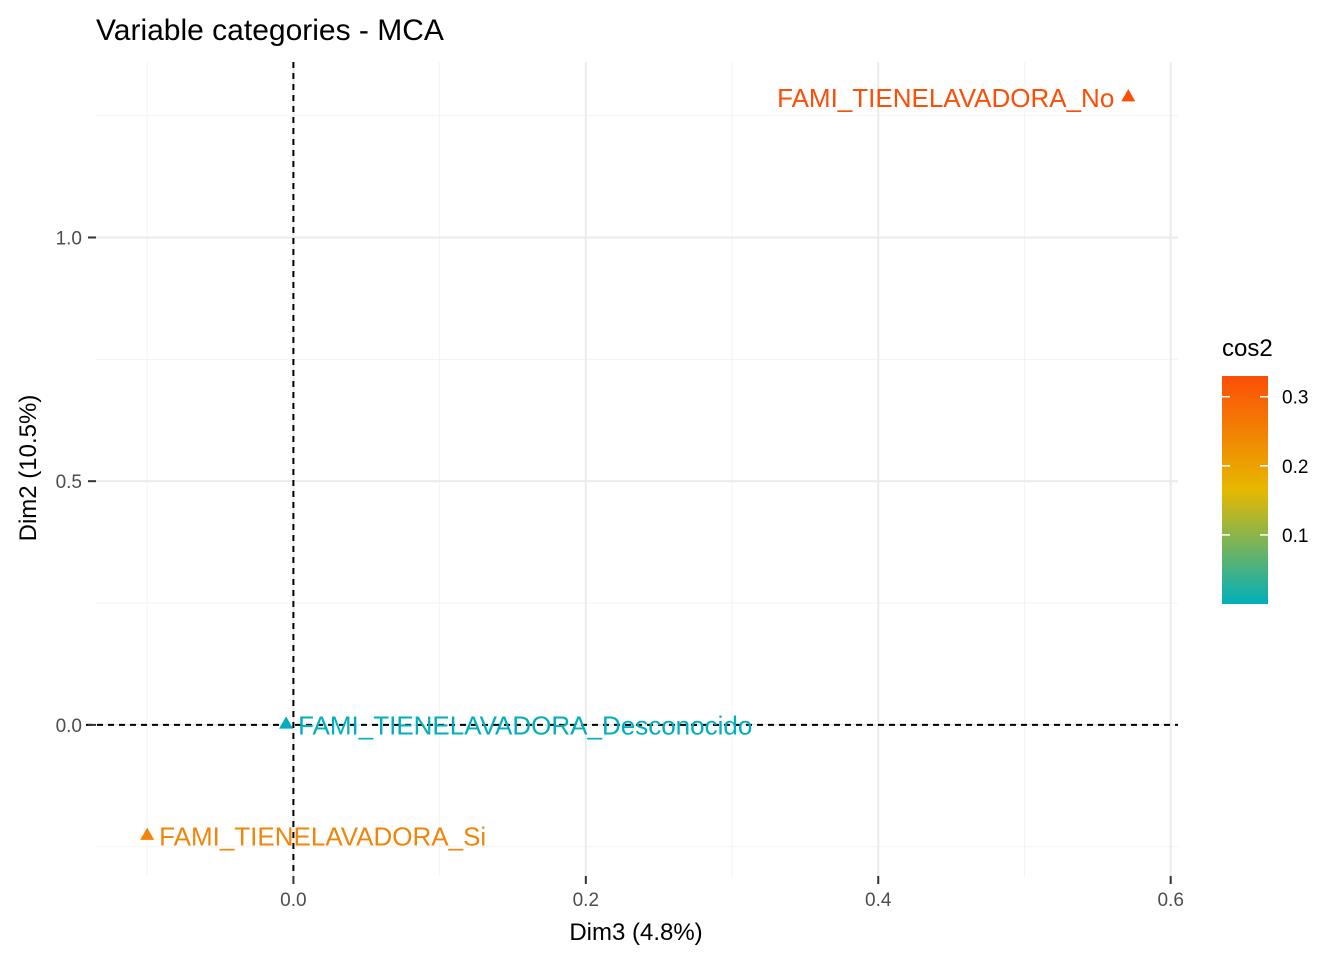  I want to click on x-axis-label: Dim3 (4.8%), so click(635, 932).